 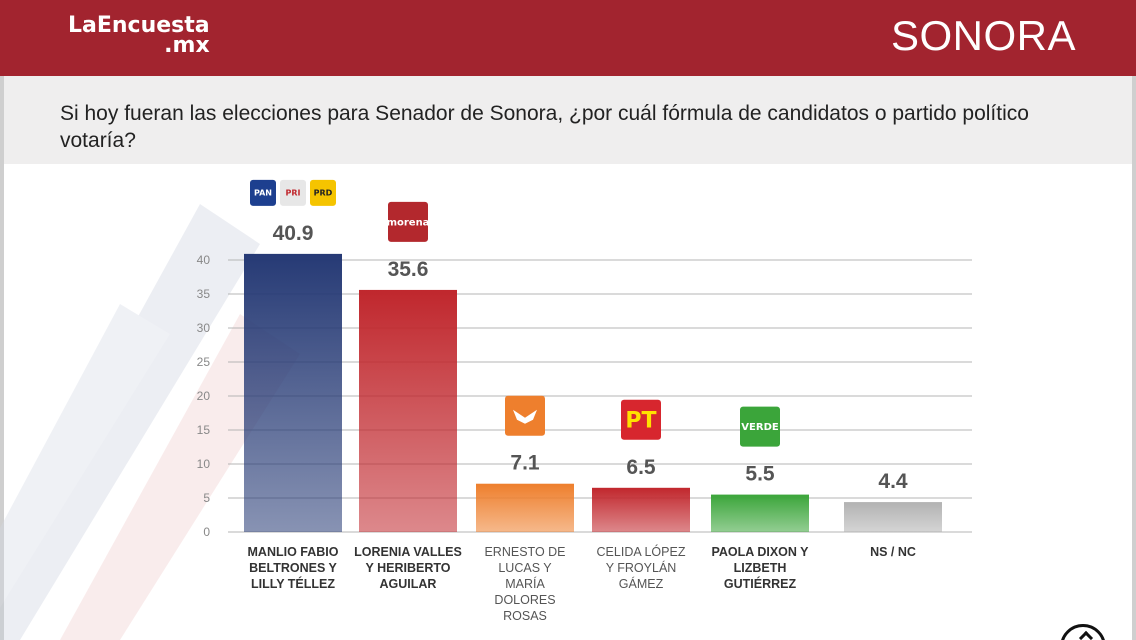 I want to click on verde-logo, so click(x=760, y=426).